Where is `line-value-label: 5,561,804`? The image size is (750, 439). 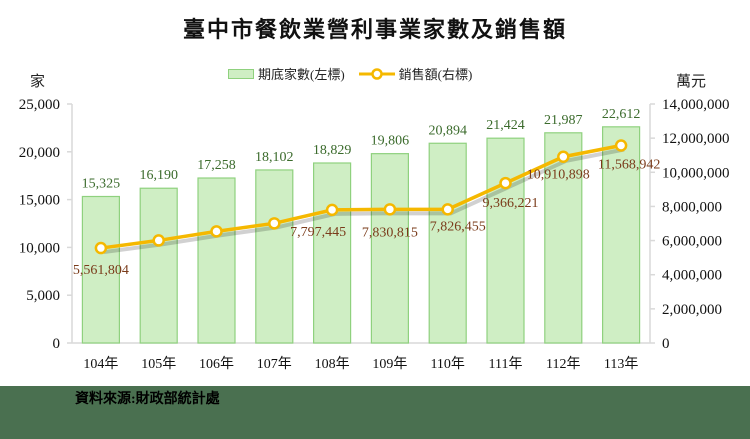
line-value-label: 5,561,804 is located at coordinates (101, 270).